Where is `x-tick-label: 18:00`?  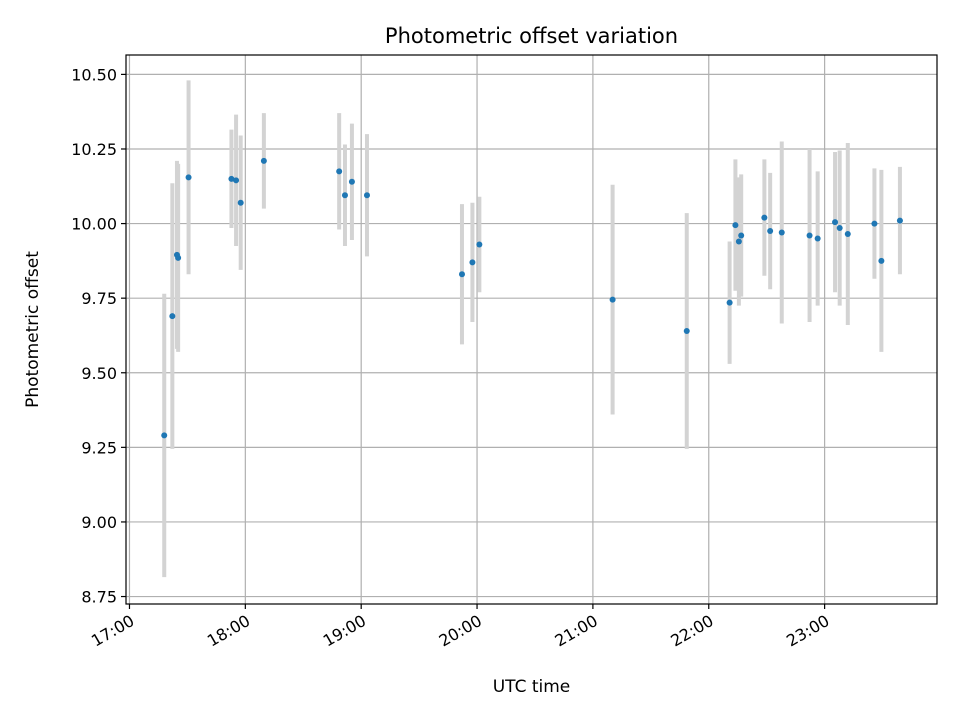
x-tick-label: 18:00 is located at coordinates (228, 631).